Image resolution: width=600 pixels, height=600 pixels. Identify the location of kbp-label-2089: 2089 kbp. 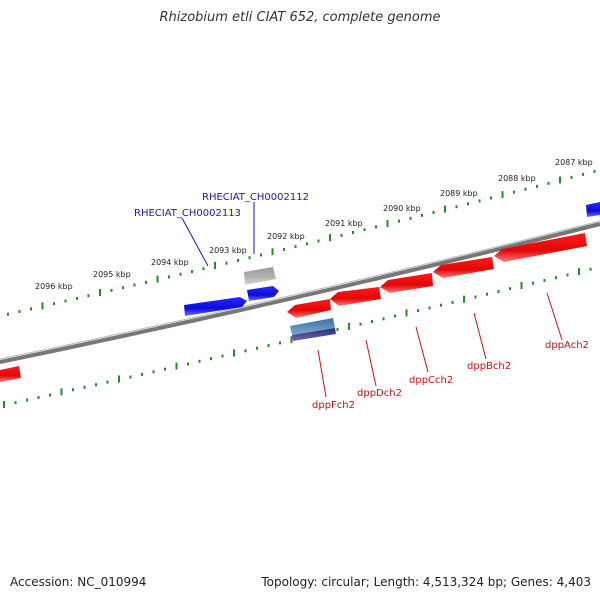
(459, 193).